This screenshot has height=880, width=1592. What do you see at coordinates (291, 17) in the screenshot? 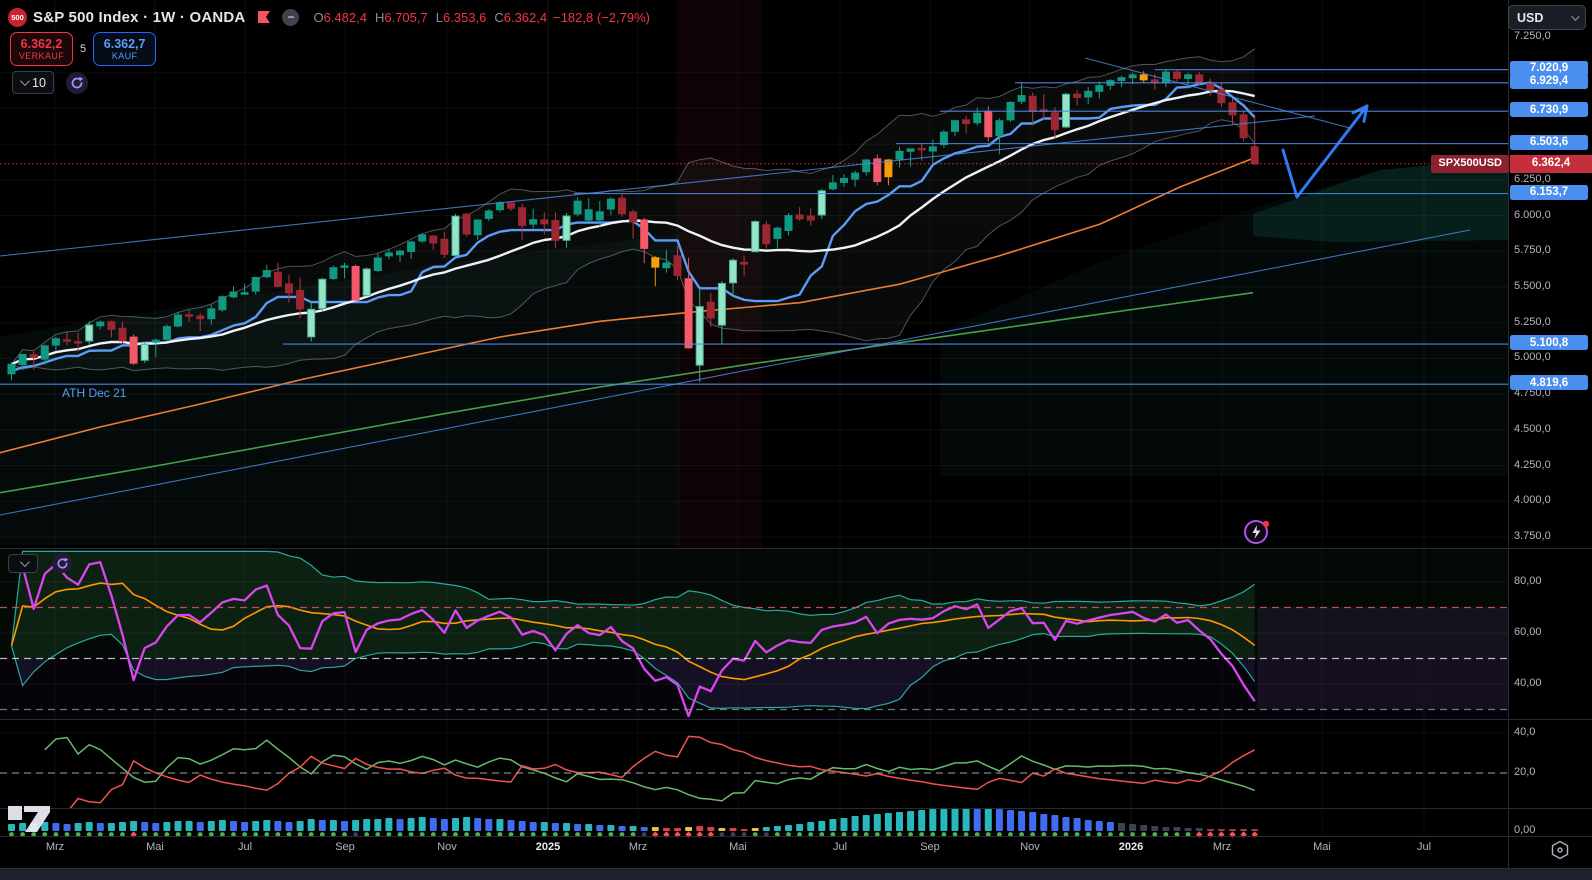
I see `hide-indicator-icon: −` at bounding box center [291, 17].